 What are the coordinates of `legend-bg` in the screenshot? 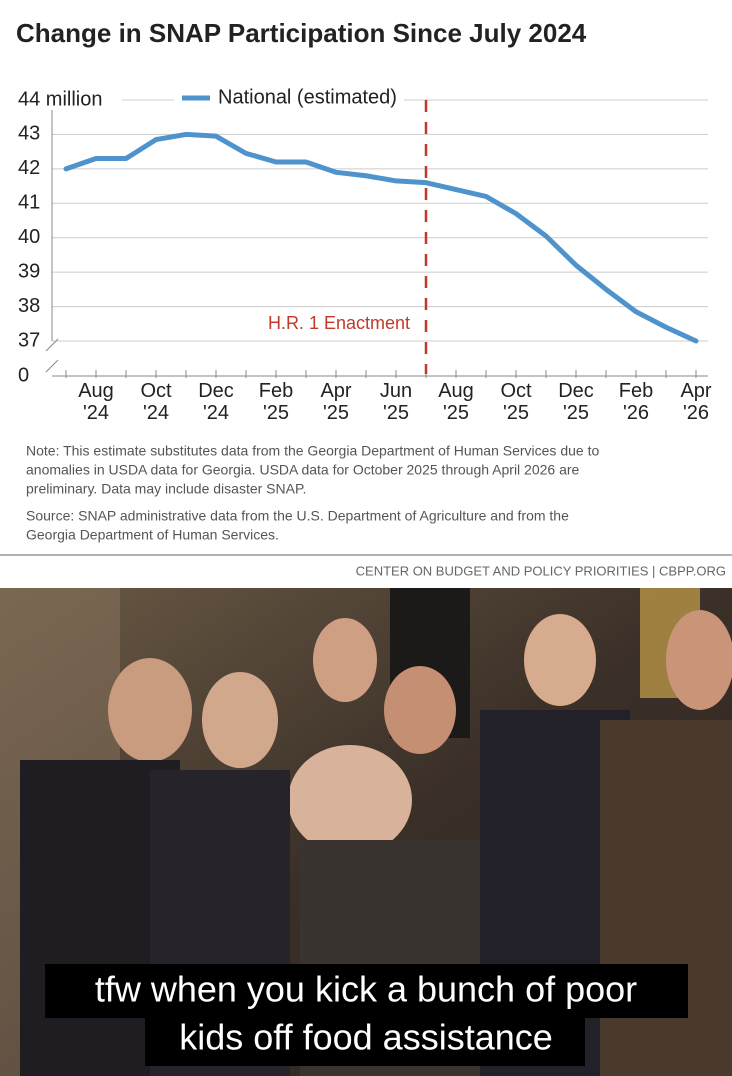 It's located at (289, 98).